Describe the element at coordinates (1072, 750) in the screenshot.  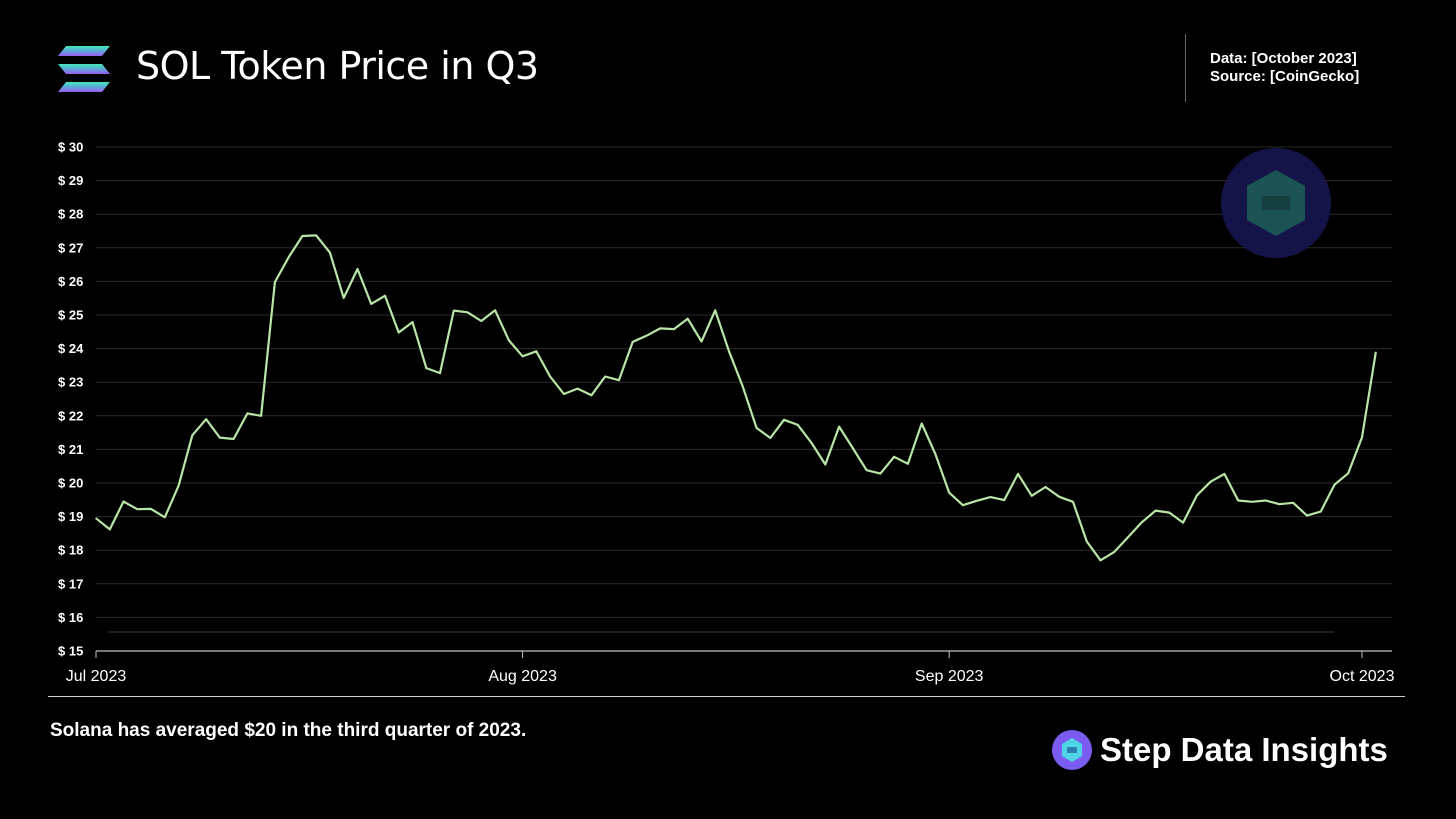
I see `step-logo-icon` at that location.